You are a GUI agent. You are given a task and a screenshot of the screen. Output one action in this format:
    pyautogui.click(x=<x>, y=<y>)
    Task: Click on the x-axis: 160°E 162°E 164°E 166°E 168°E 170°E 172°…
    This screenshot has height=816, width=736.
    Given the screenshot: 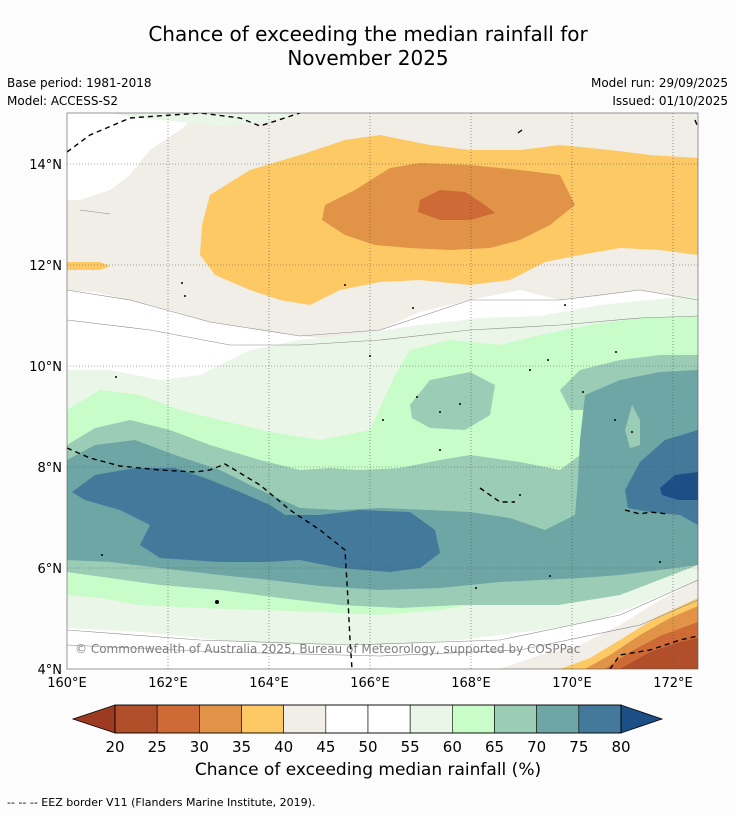 What is the action you would take?
    pyautogui.click(x=370, y=683)
    